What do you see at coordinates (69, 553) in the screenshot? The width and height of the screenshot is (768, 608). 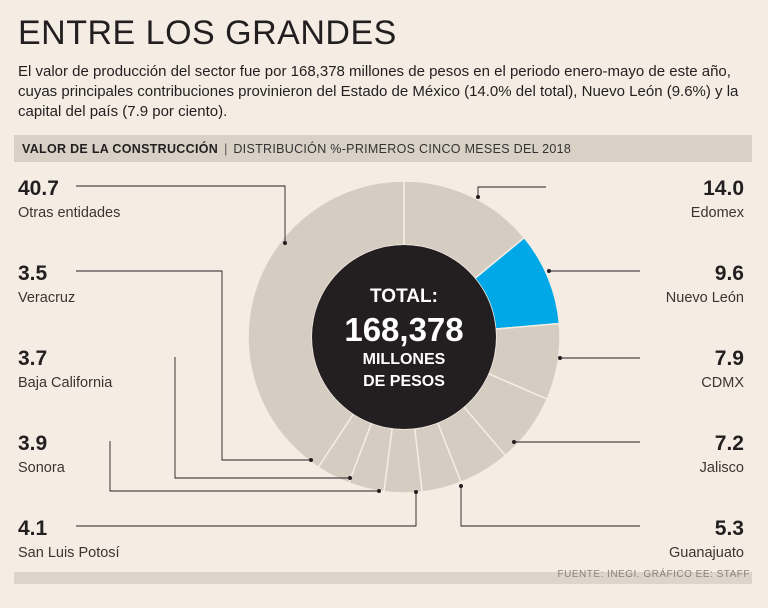 I see `category-label-san-luis-potosi: San Luis Potosí` at bounding box center [69, 553].